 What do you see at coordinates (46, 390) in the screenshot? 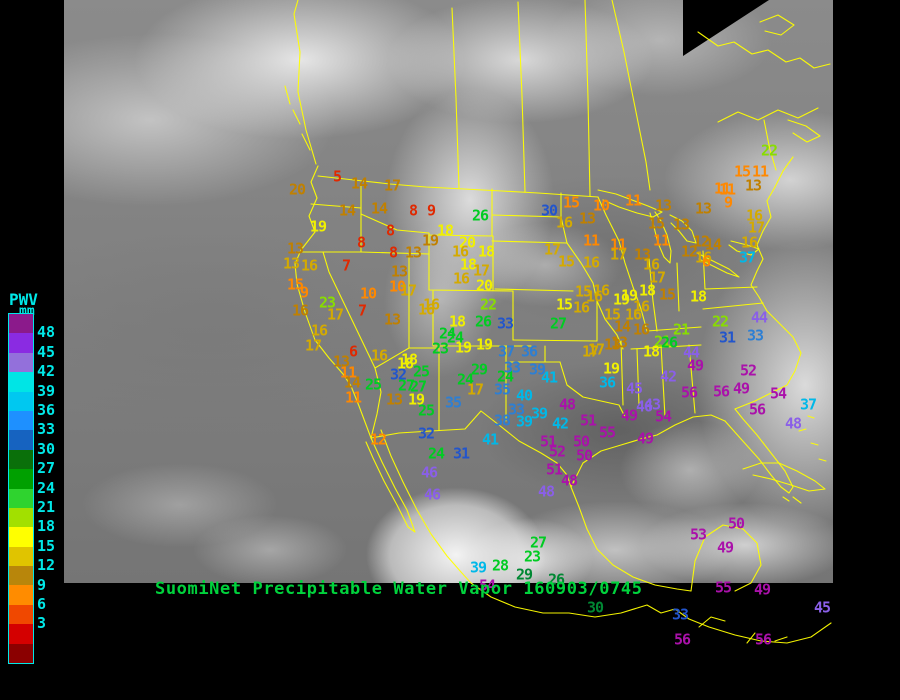
I see `legend-label: 39` at bounding box center [46, 390].